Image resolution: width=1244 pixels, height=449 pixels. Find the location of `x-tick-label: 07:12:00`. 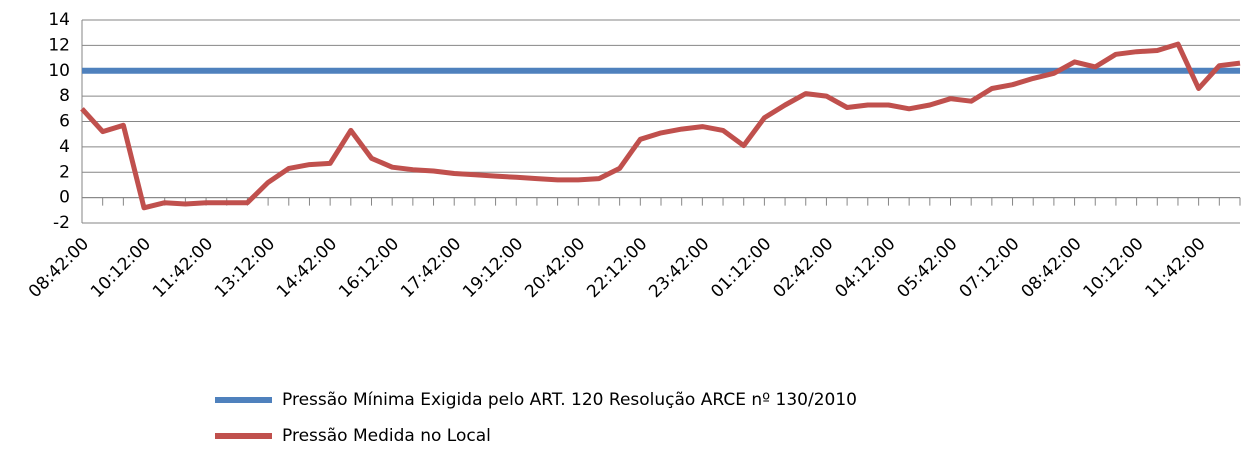

x-tick-label: 07:12:00 is located at coordinates (989, 268).